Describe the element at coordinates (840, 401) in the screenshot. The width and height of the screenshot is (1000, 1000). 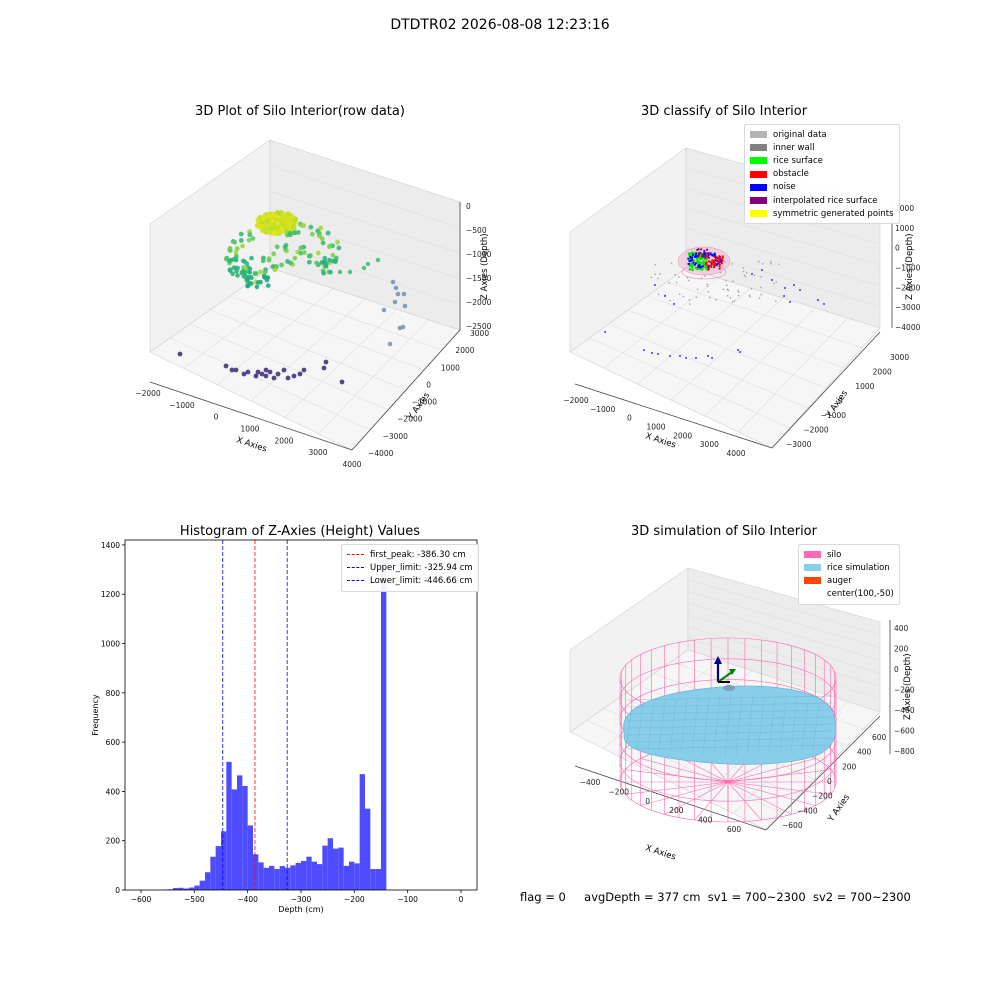
I see `y-tick-label: 0` at that location.